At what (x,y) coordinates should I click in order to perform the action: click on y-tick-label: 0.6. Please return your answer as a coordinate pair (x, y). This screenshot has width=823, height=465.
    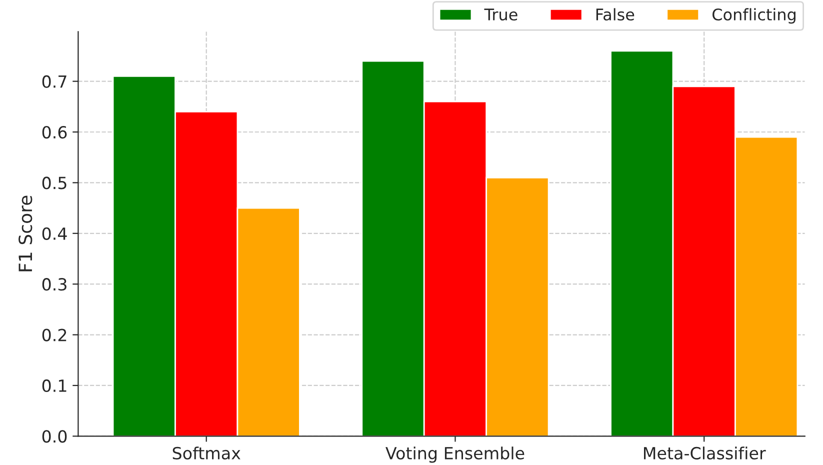
    Looking at the image, I should click on (54, 132).